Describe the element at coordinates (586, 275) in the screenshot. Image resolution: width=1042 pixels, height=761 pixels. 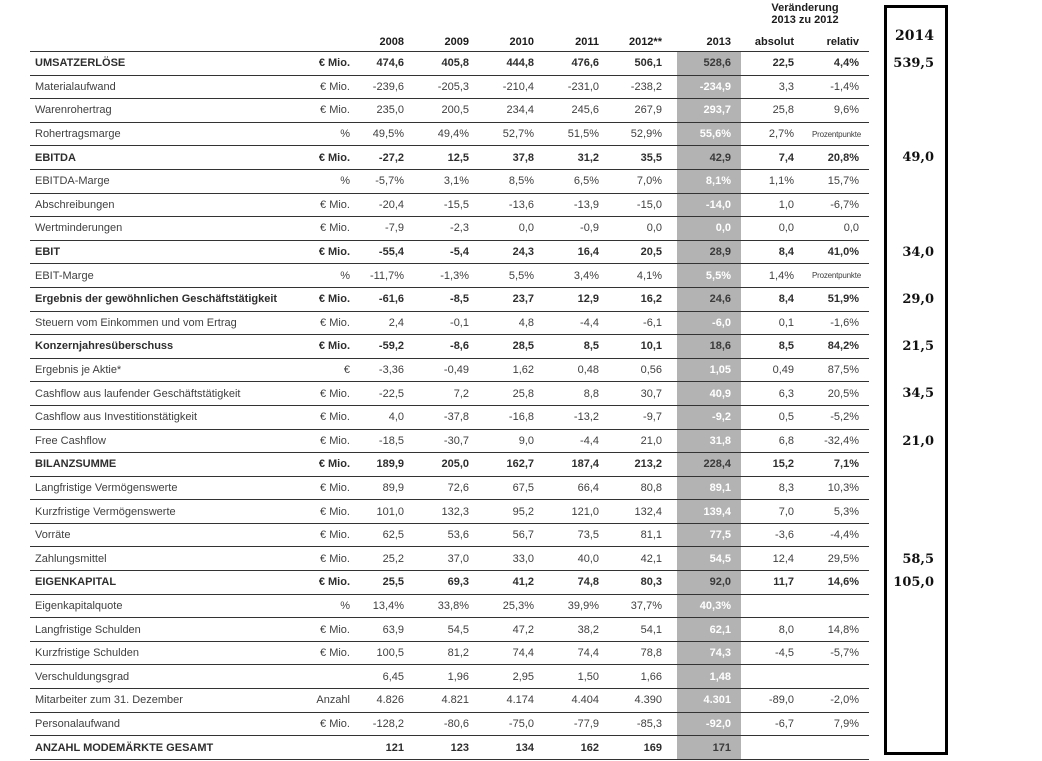
I see `cell-value: 3,4%` at that location.